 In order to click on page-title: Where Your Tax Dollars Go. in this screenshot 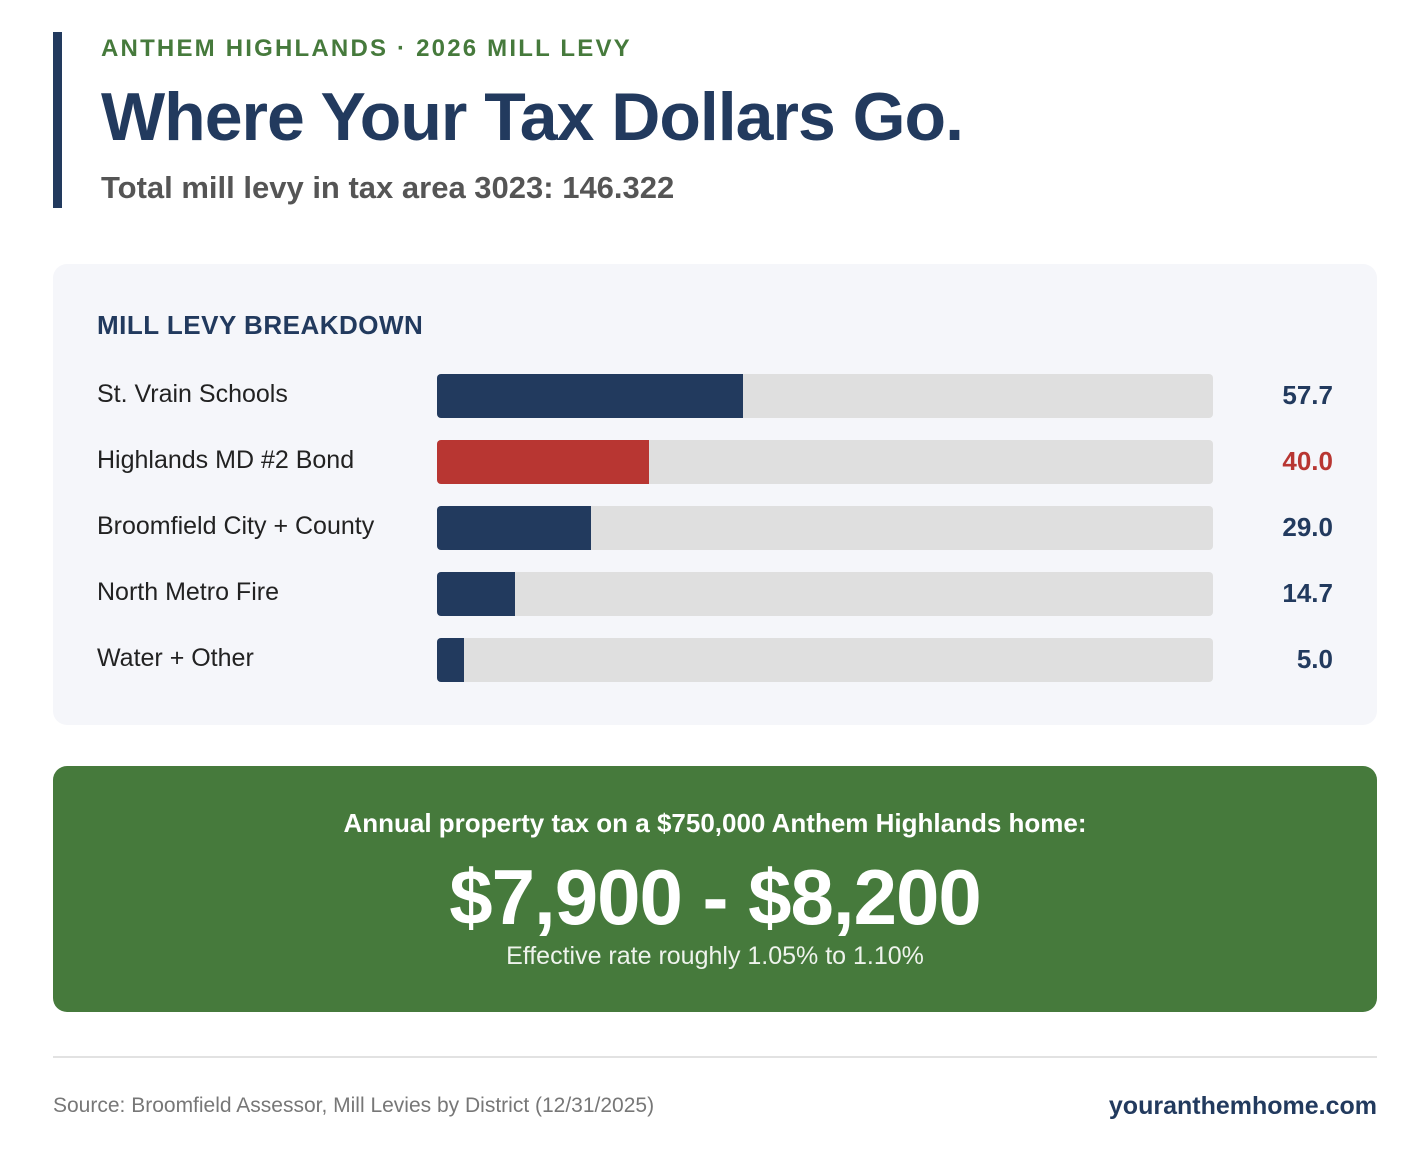, I will do `click(532, 117)`.